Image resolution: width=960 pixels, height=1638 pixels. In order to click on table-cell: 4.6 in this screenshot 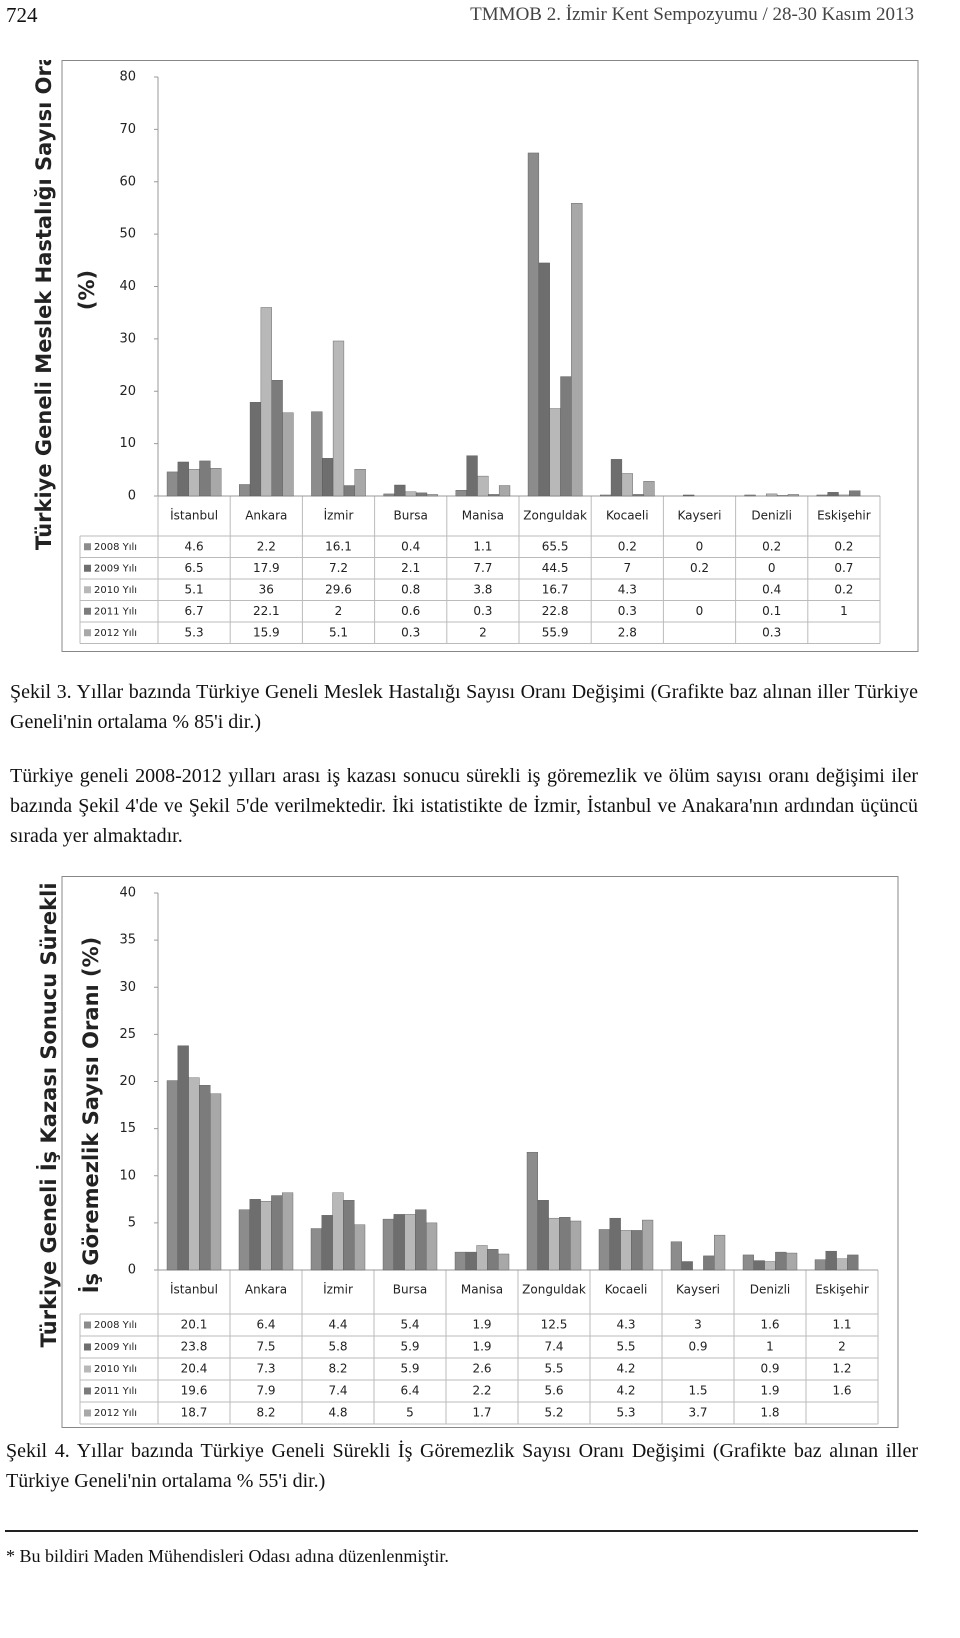, I will do `click(194, 546)`.